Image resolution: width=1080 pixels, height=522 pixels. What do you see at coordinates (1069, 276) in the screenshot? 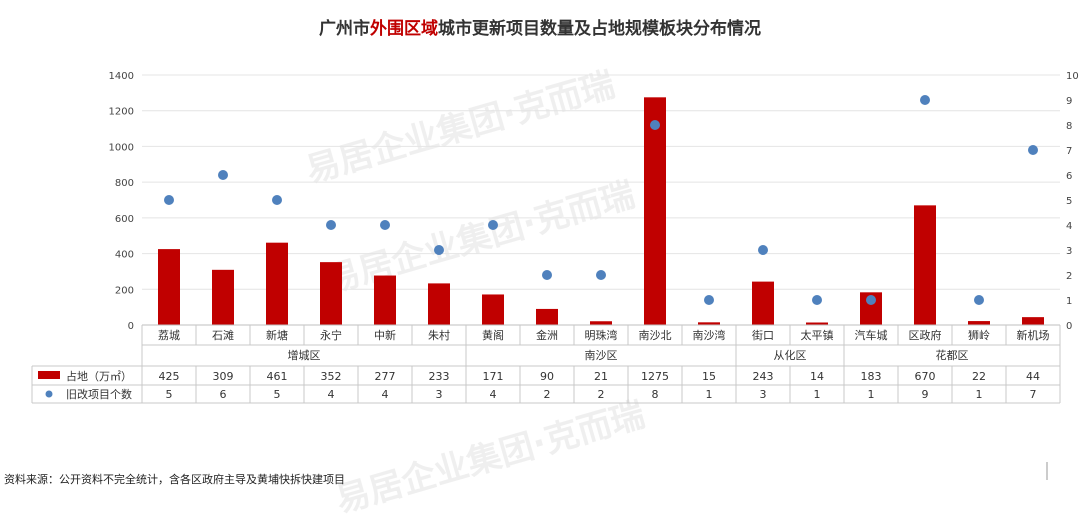
I see `y2-tick-label: 2` at bounding box center [1069, 276].